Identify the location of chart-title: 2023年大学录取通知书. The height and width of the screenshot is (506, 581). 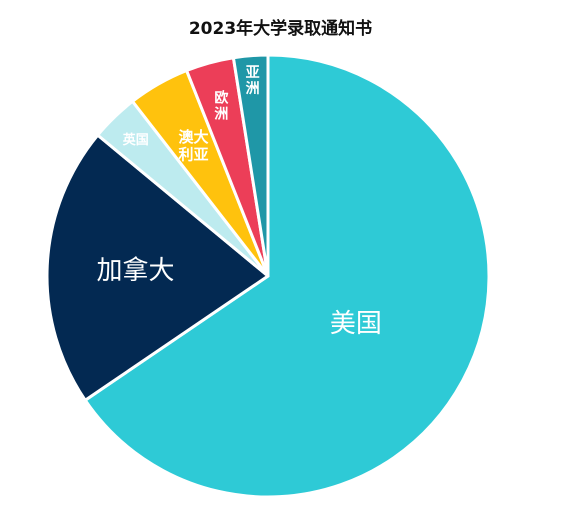
(280, 29).